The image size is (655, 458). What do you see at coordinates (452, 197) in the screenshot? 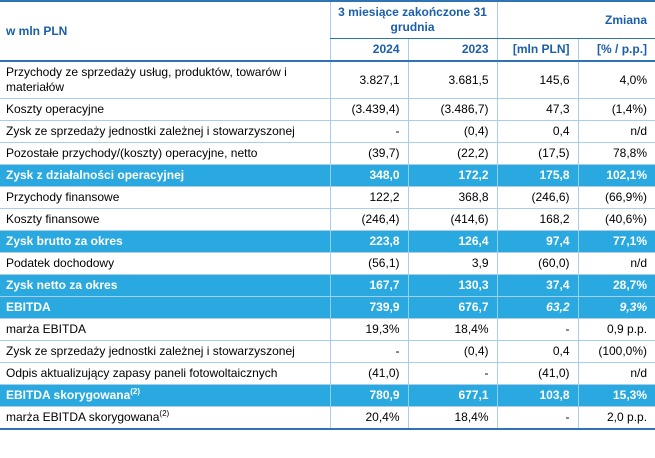
I see `value-2023: 368,8` at bounding box center [452, 197].